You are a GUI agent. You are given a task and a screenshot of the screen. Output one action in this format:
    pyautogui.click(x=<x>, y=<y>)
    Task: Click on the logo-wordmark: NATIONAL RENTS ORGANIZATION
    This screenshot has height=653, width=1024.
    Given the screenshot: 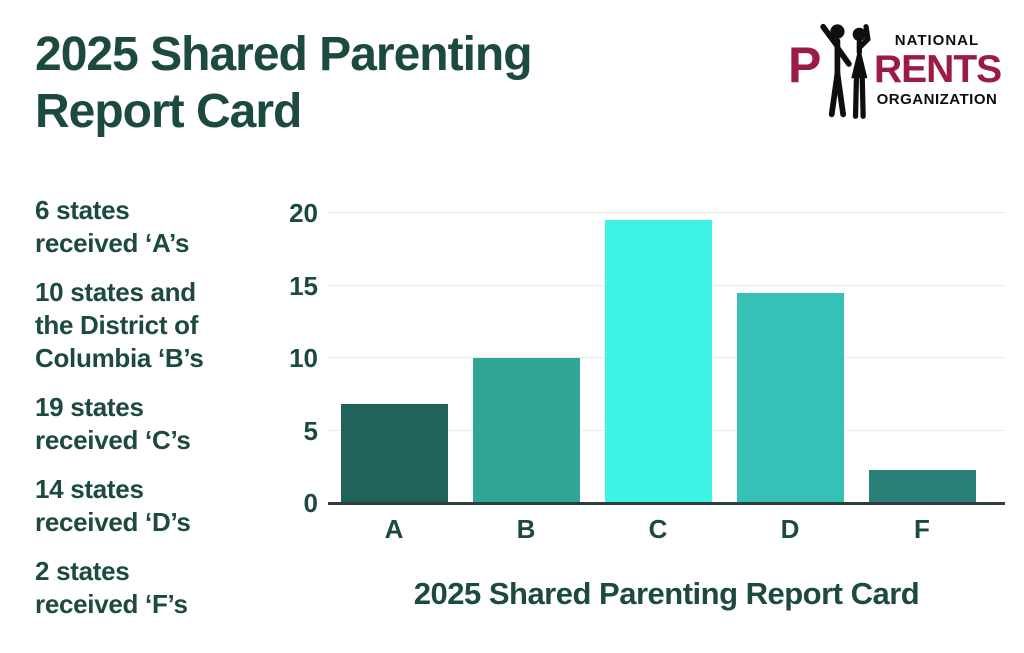 What is the action you would take?
    pyautogui.click(x=938, y=70)
    